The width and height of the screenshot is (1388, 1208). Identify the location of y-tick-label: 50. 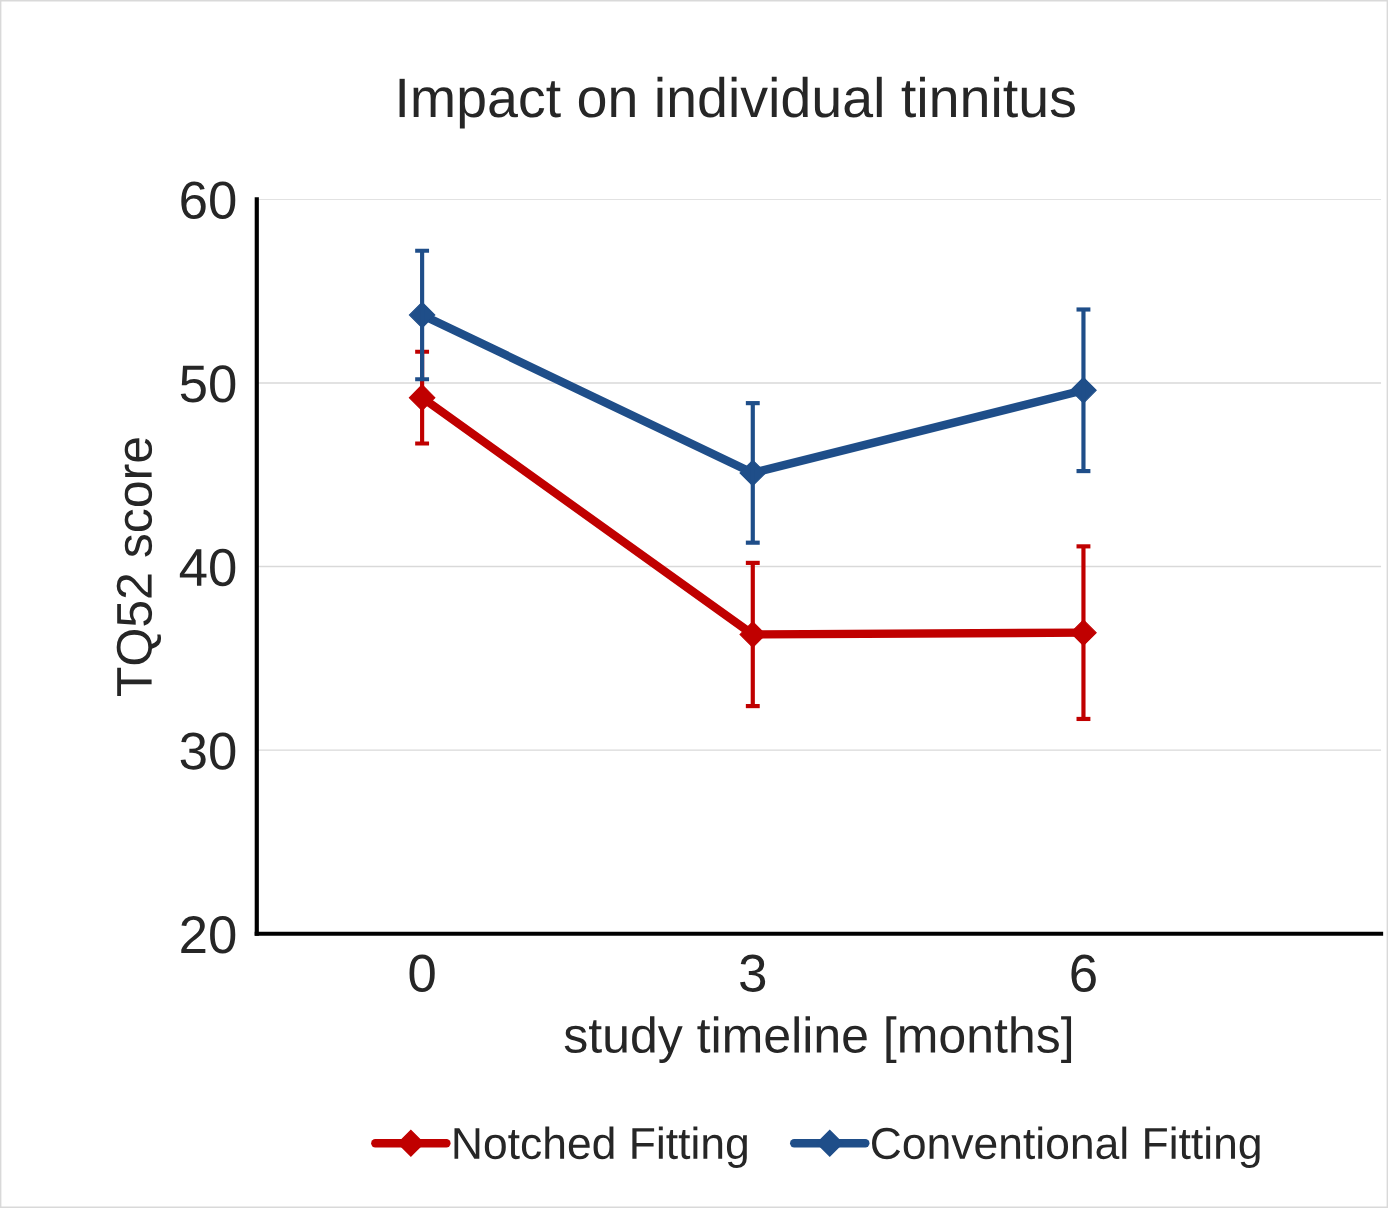
(208, 384).